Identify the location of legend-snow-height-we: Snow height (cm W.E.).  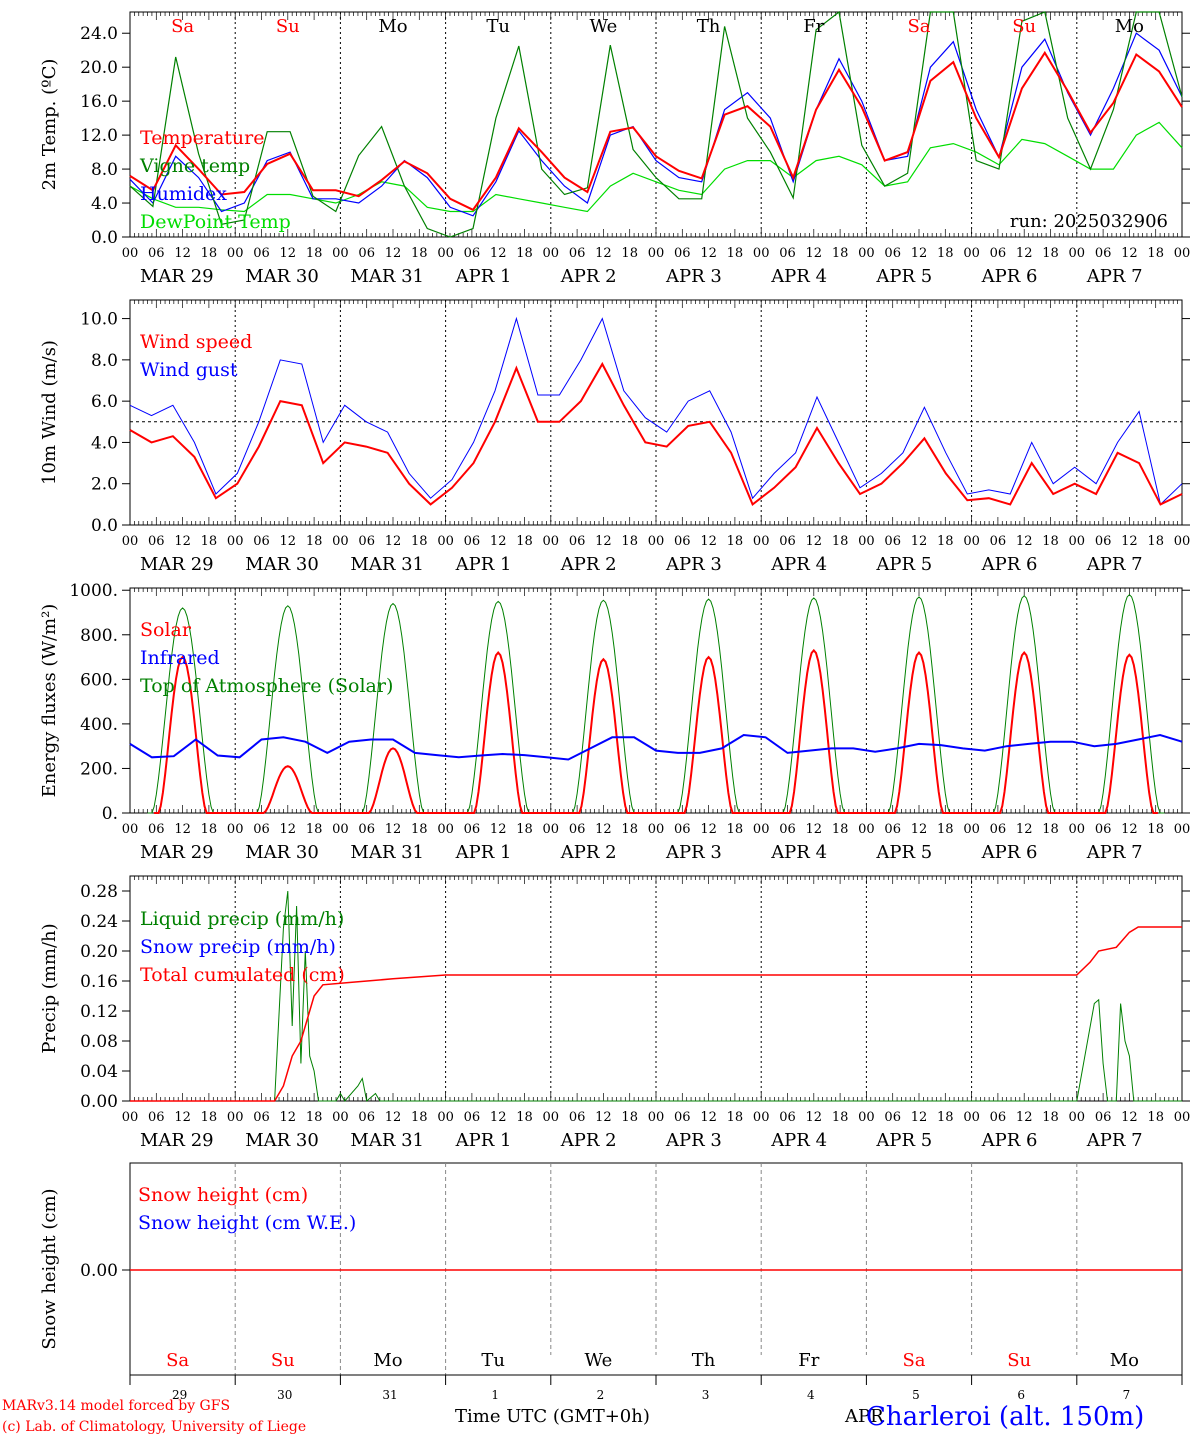
(247, 1223).